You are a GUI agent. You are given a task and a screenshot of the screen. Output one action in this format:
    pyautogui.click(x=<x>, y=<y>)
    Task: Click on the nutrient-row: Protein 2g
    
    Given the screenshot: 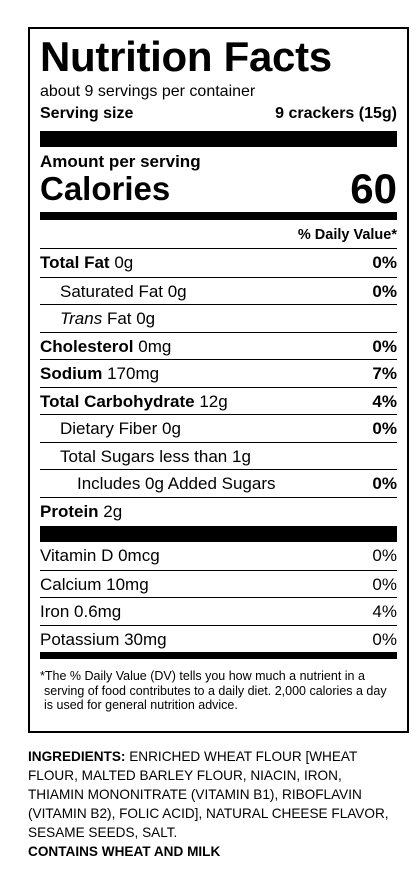 What is the action you would take?
    pyautogui.click(x=218, y=510)
    